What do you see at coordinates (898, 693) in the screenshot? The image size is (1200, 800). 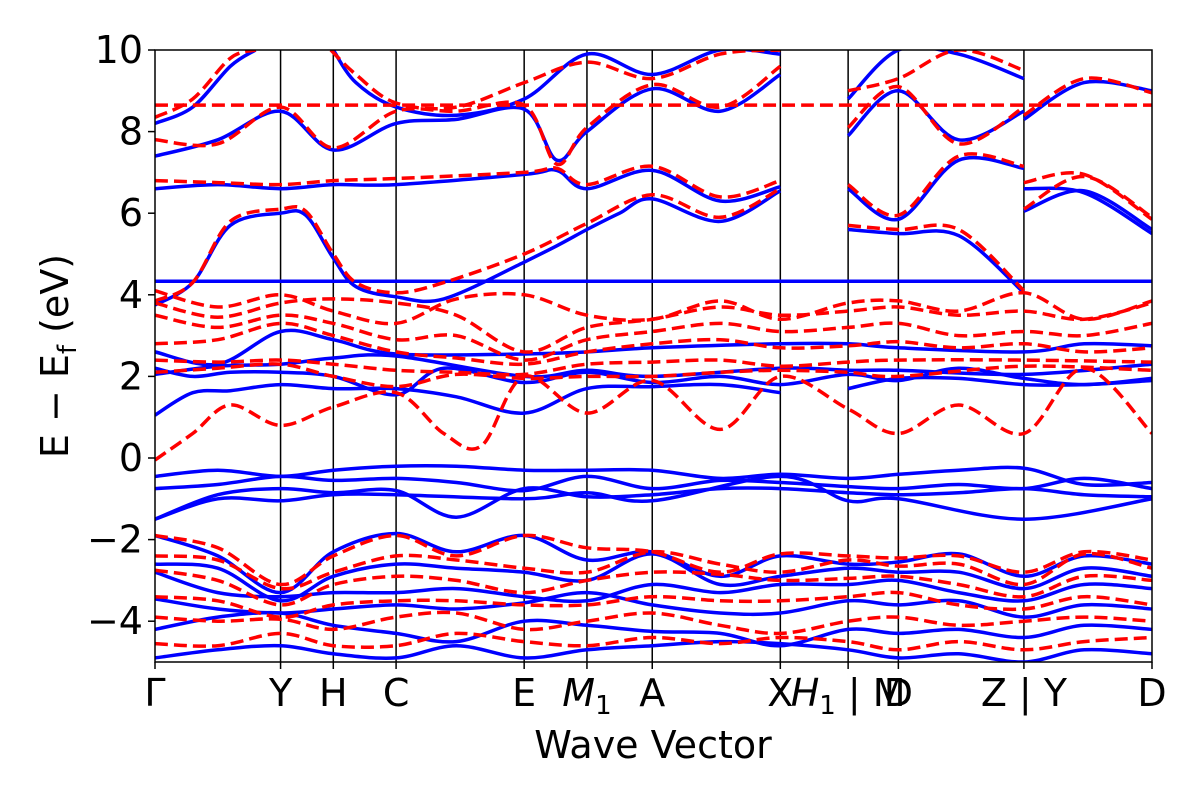 I see `x-tick-label-9: D` at bounding box center [898, 693].